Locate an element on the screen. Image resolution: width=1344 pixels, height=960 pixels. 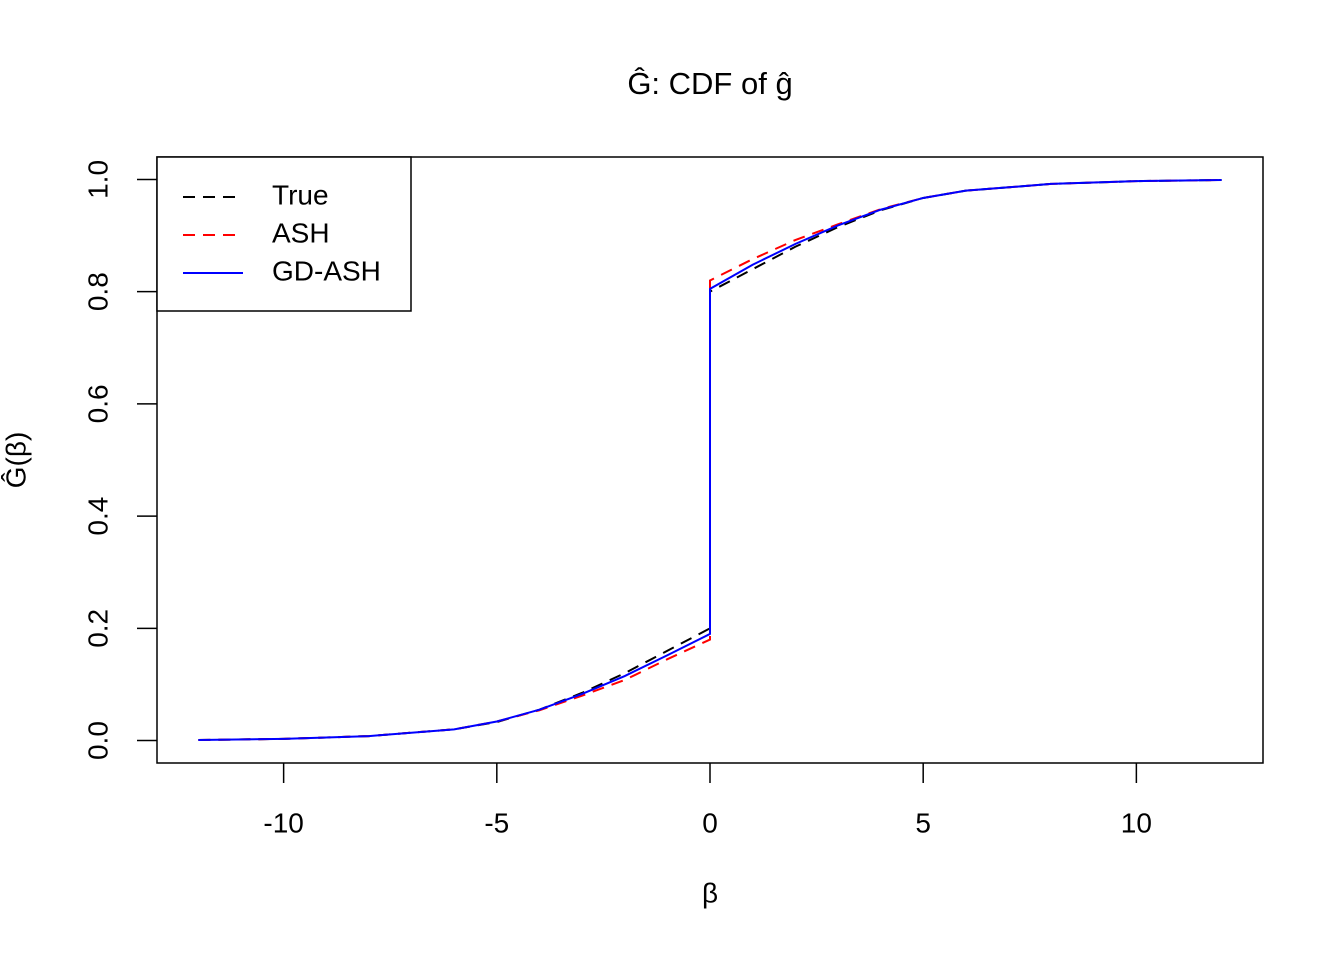
legend-label: ASH is located at coordinates (301, 232).